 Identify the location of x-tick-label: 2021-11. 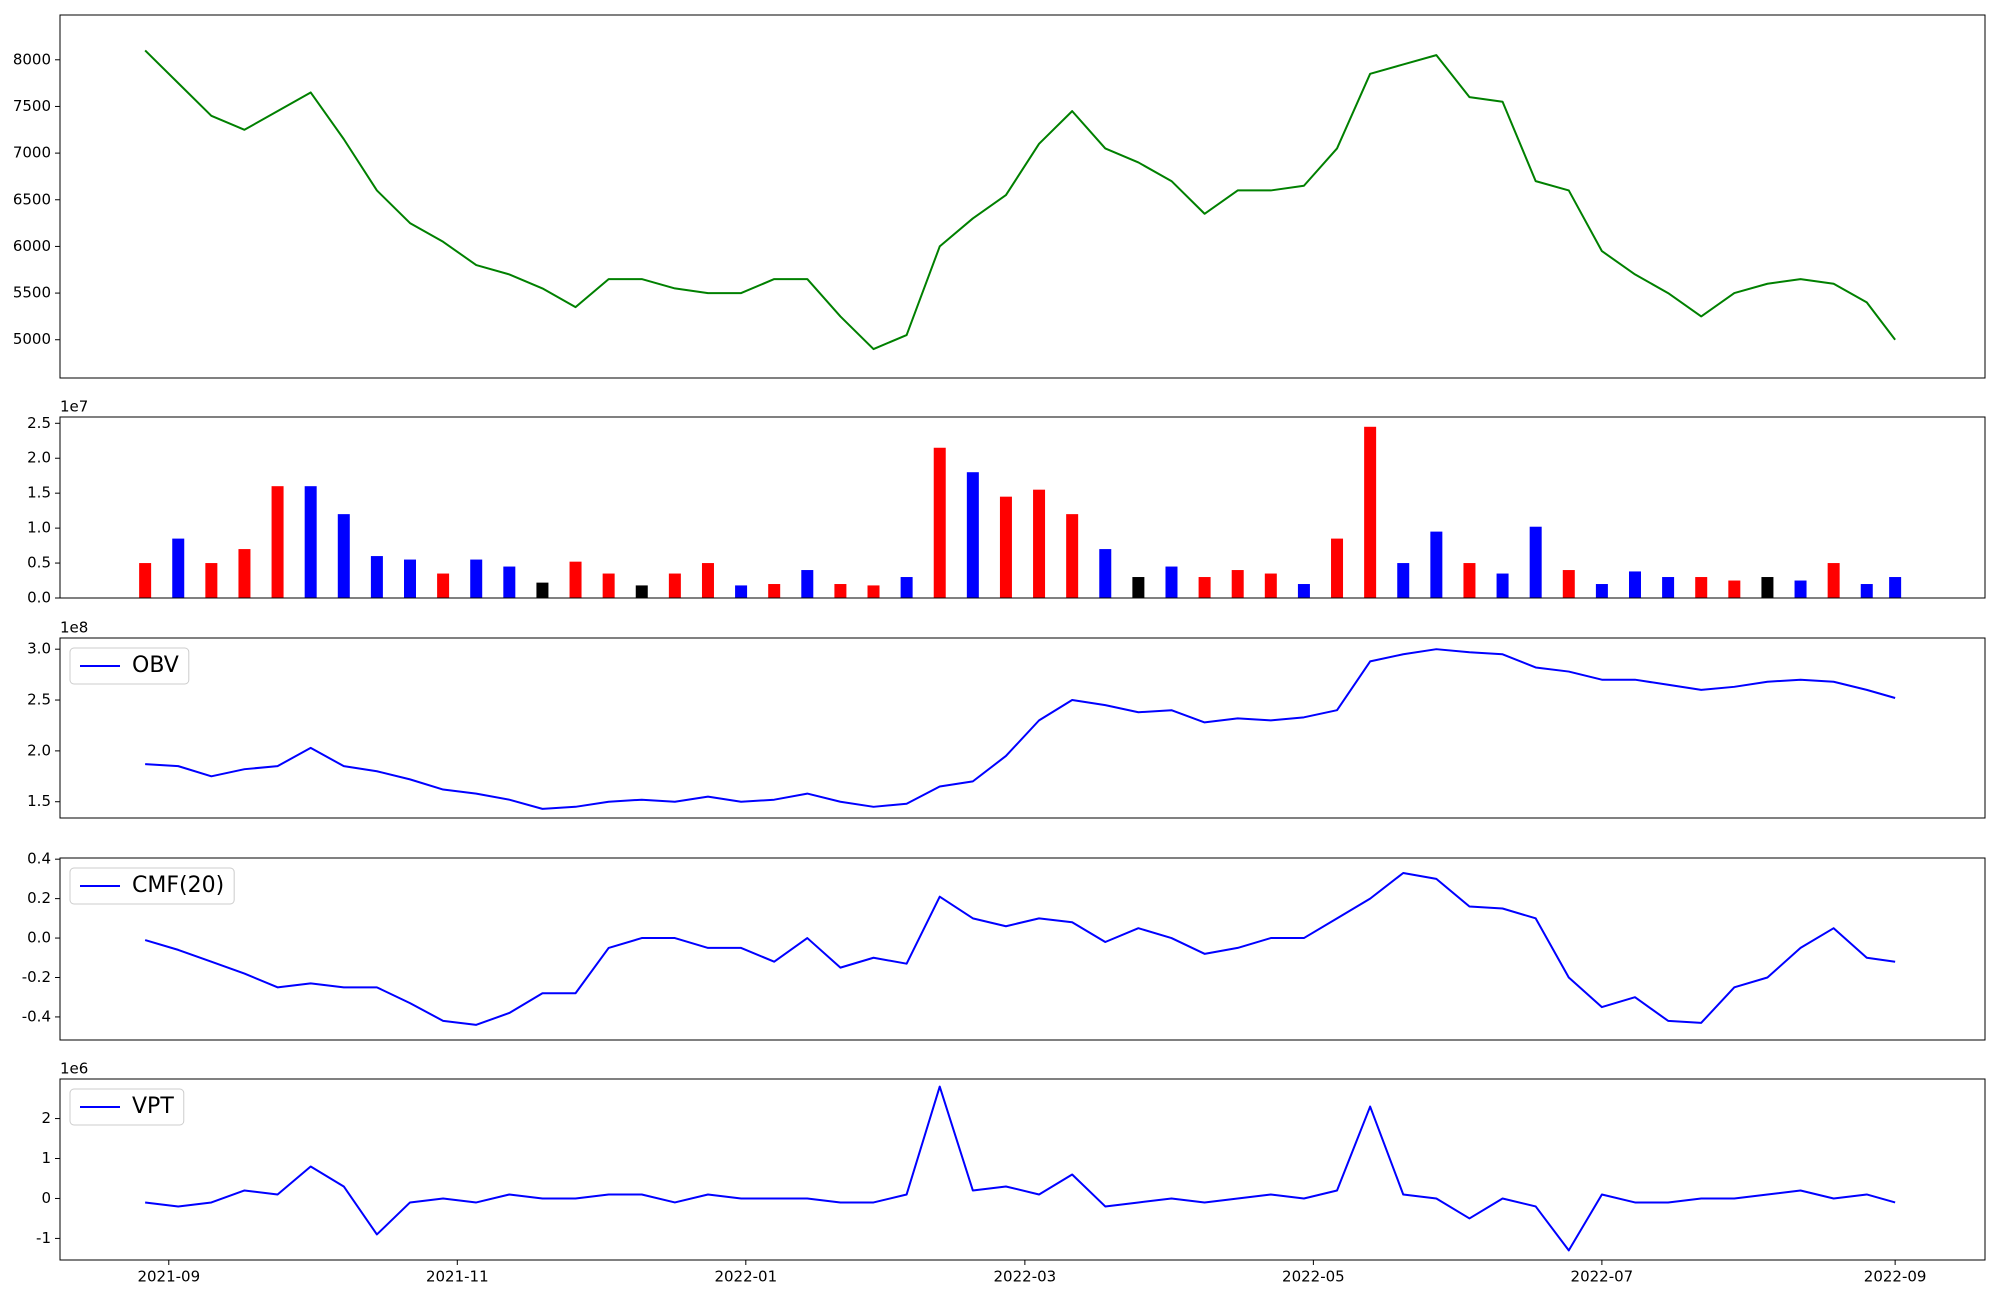
(457, 1277).